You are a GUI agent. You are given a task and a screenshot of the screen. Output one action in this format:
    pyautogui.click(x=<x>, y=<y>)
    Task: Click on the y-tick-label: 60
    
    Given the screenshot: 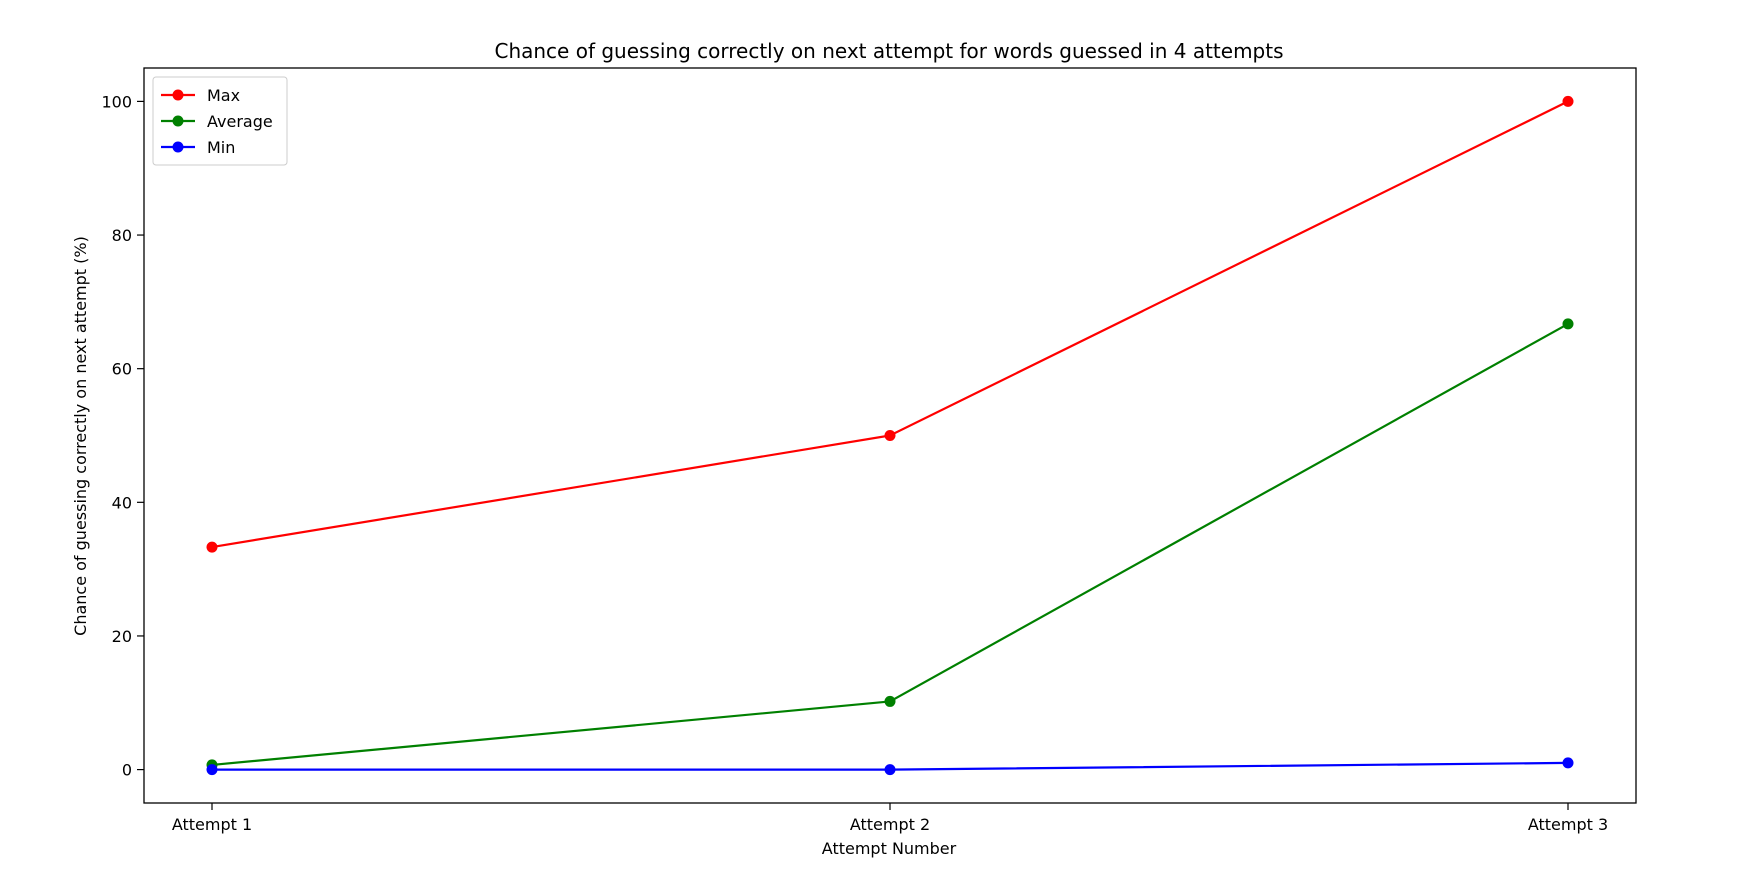 What is the action you would take?
    pyautogui.click(x=122, y=369)
    